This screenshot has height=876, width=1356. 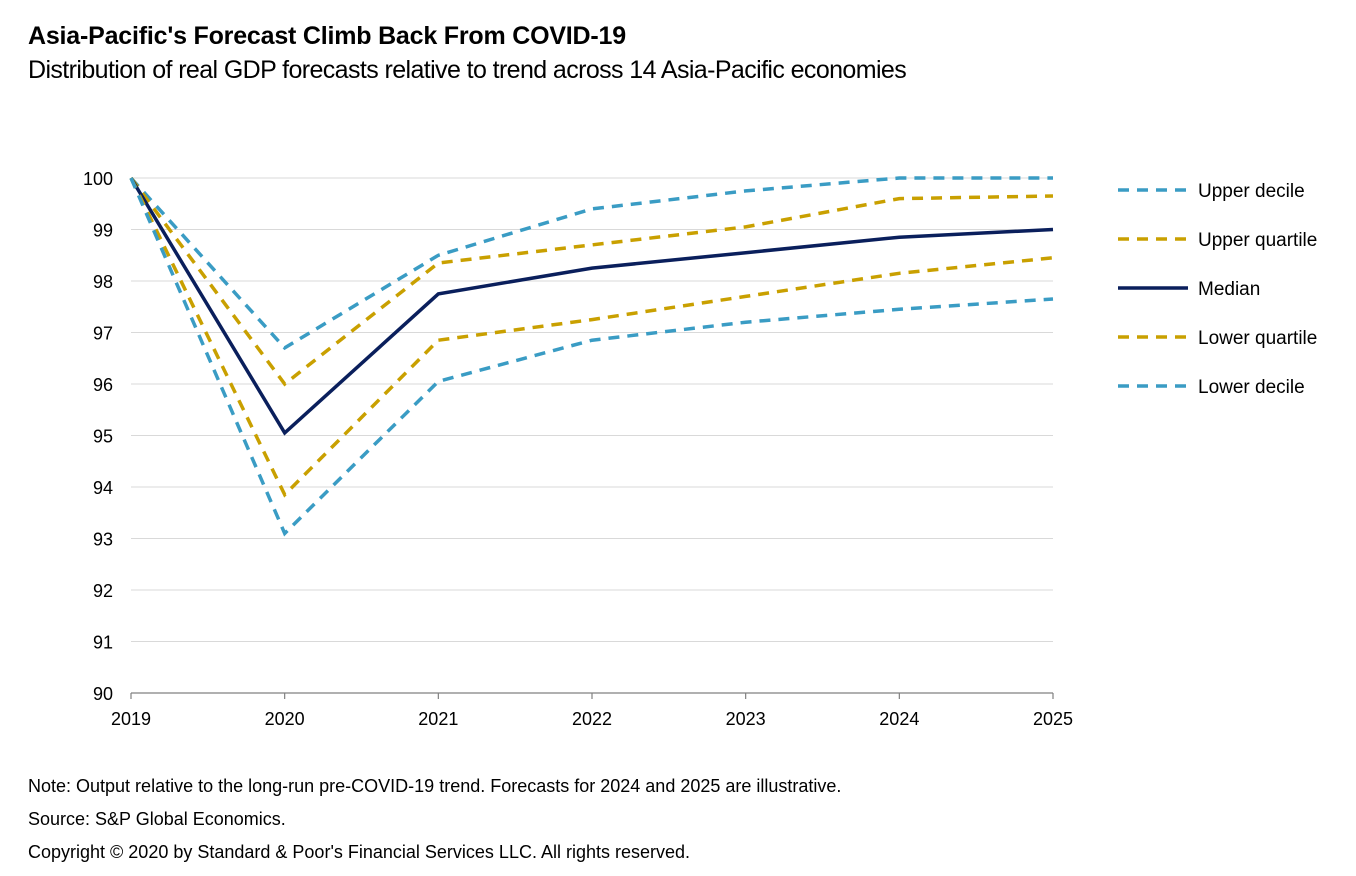 I want to click on series-line-upper-decile, so click(x=591, y=263).